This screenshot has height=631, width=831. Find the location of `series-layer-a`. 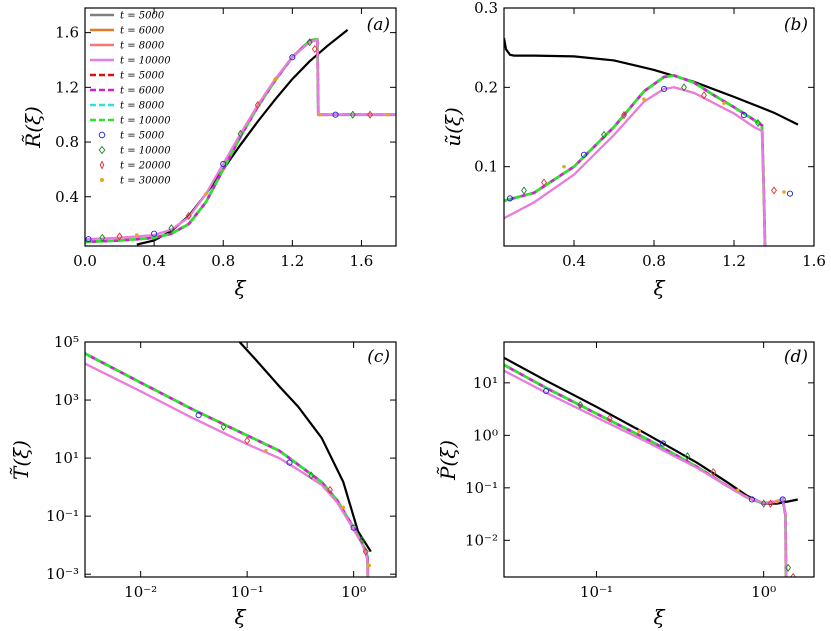

series-layer-a is located at coordinates (240, 137).